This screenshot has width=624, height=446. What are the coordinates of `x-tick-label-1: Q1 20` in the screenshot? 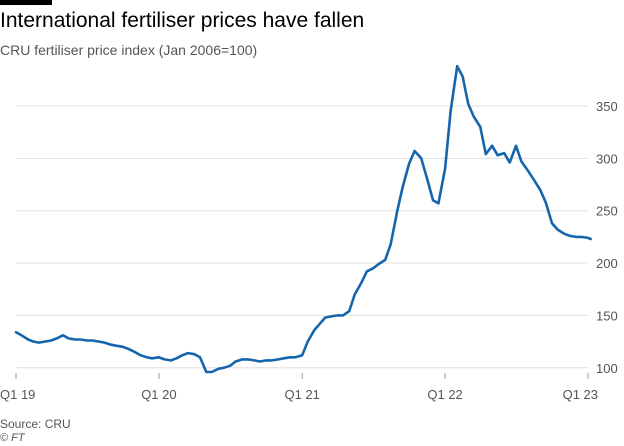 It's located at (158, 394).